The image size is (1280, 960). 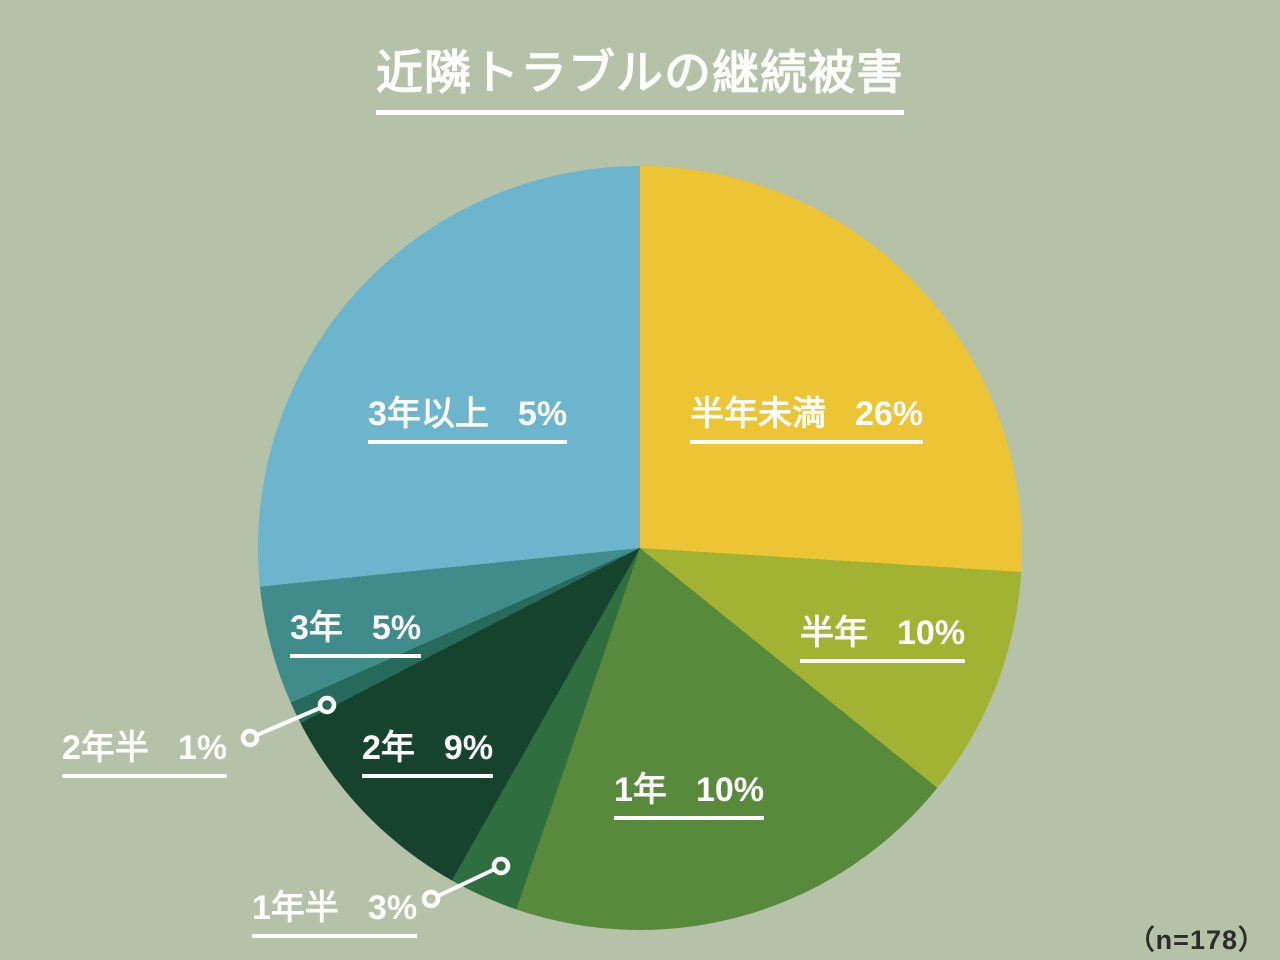 I want to click on slice-name-text: 1年, so click(x=640, y=790).